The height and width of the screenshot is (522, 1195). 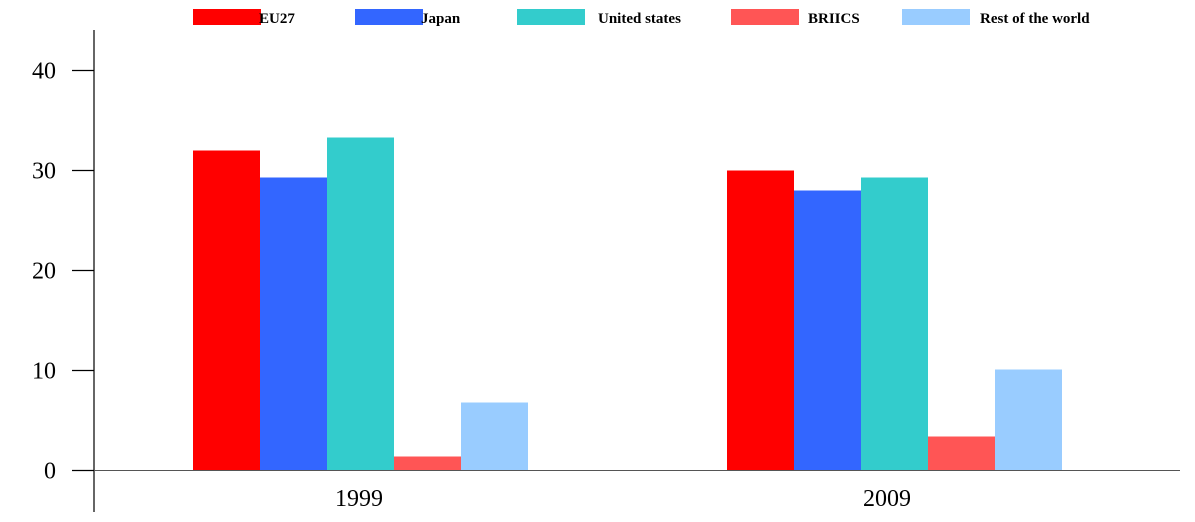 I want to click on legend-item-rest-of-the-world: Rest of the world, so click(x=996, y=18).